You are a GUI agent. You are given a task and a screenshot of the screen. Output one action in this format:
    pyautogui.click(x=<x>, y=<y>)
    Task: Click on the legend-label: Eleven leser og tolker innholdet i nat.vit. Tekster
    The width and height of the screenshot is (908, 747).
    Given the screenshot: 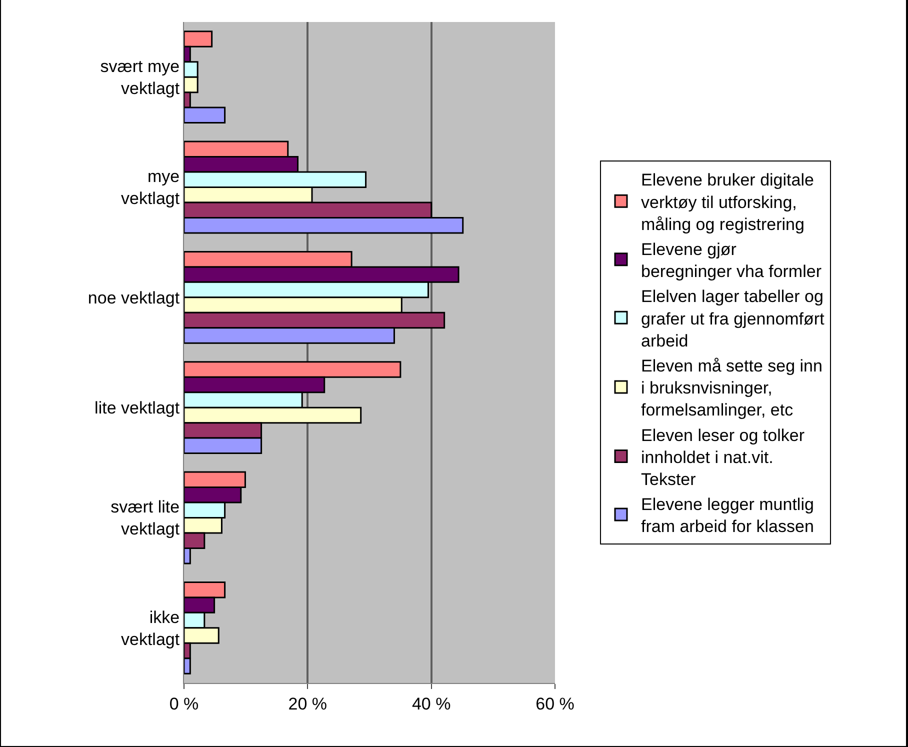 What is the action you would take?
    pyautogui.click(x=723, y=457)
    